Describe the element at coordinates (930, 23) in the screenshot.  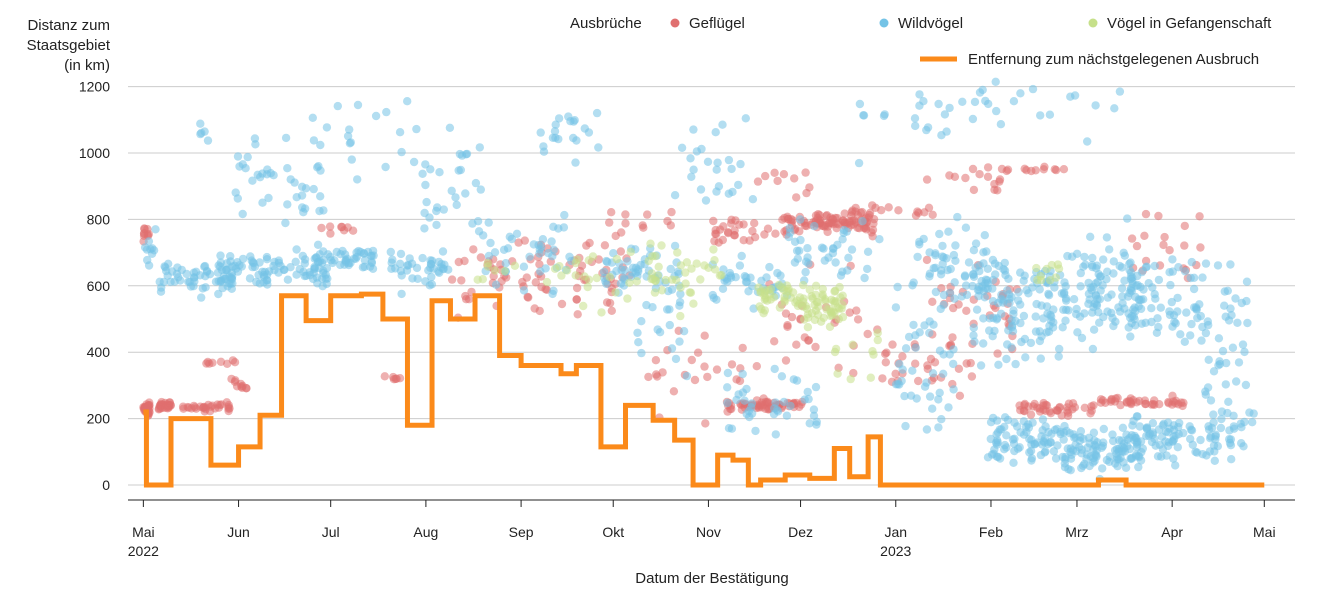
I see `legend-label-wild-birds: Wildvögel` at that location.